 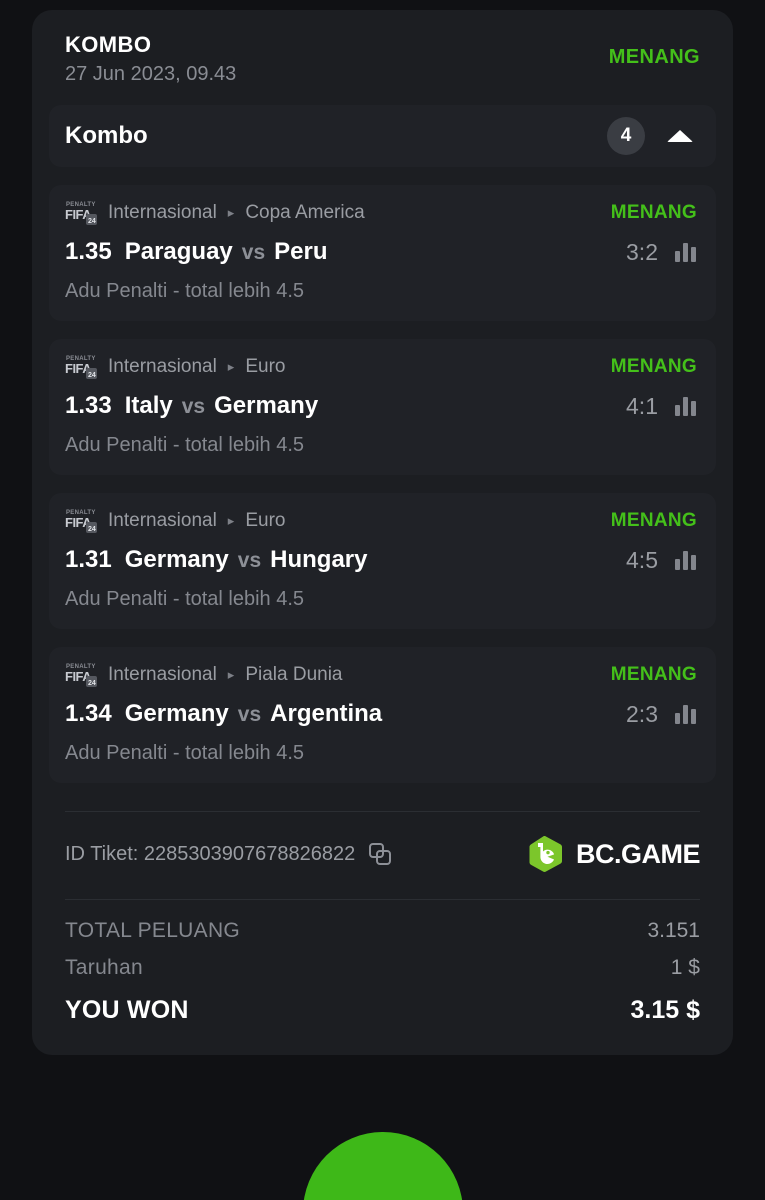 What do you see at coordinates (661, 714) in the screenshot?
I see `bet-row-right: 2:3` at bounding box center [661, 714].